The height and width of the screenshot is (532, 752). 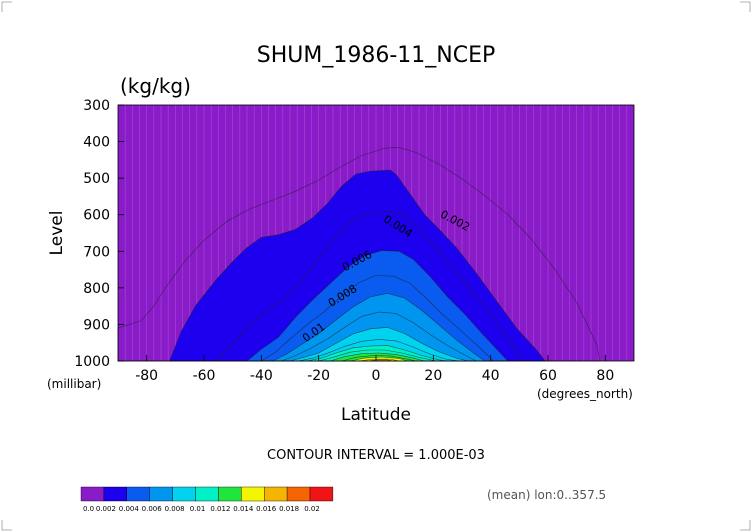 What do you see at coordinates (96, 289) in the screenshot?
I see `y-tick-label: 800` at bounding box center [96, 289].